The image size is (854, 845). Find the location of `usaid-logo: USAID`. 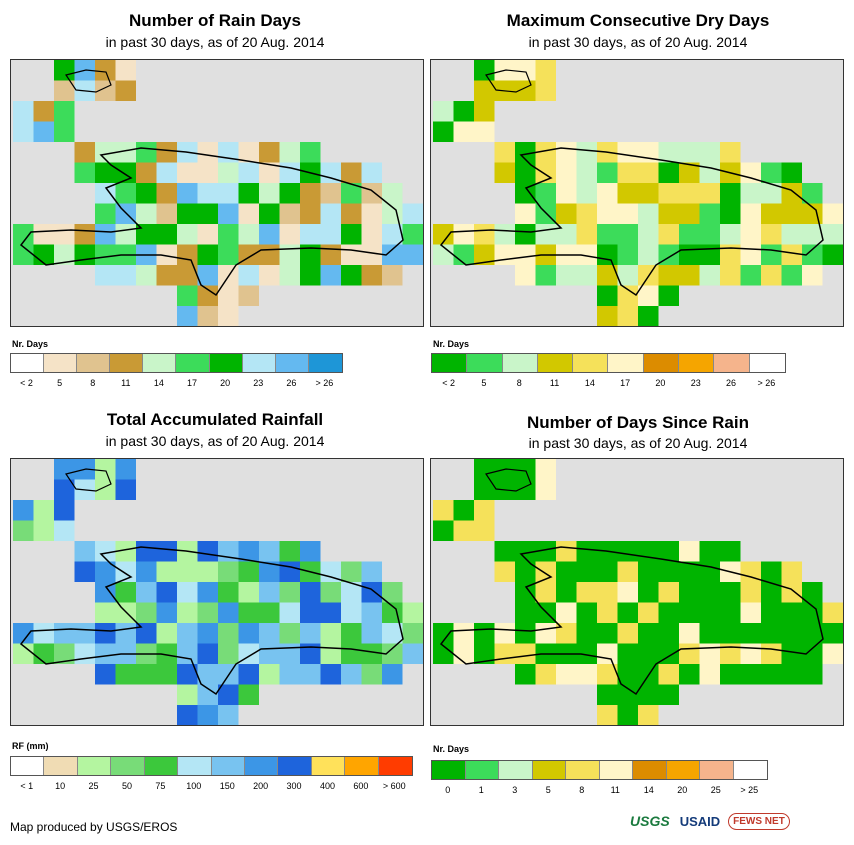

usaid-logo: USAID is located at coordinates (700, 821).